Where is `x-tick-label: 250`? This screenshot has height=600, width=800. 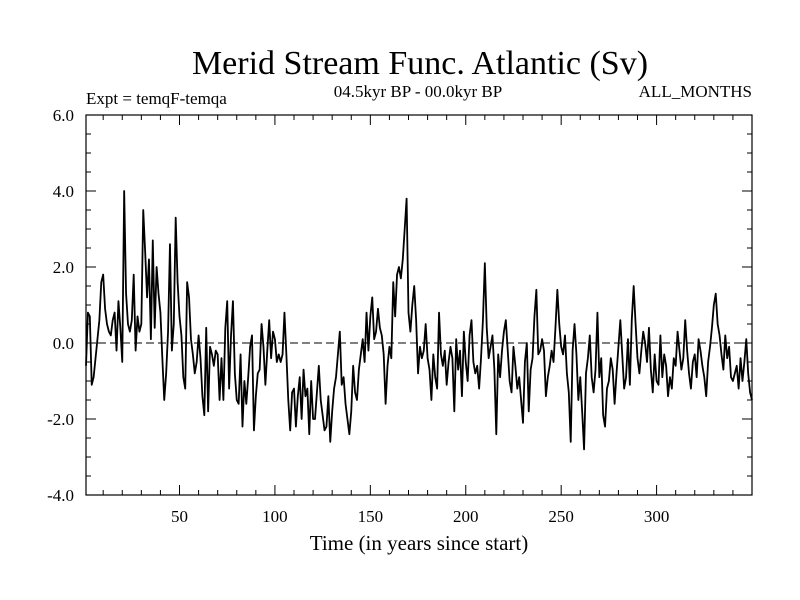 x-tick-label: 250 is located at coordinates (561, 516).